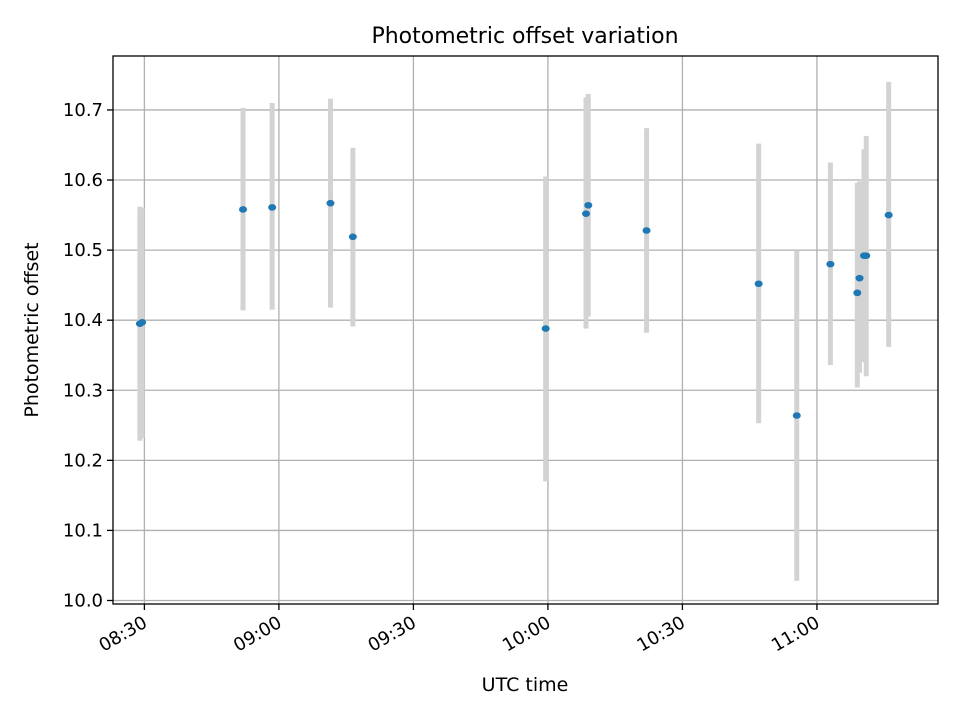 The width and height of the screenshot is (960, 720). Describe the element at coordinates (83, 180) in the screenshot. I see `y-tick-label: 10.6` at that location.